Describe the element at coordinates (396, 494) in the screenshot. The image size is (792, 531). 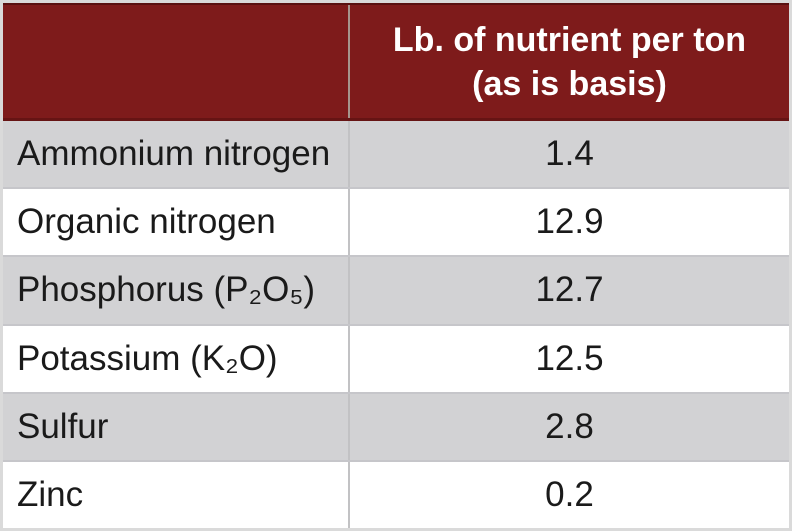
I see `table-row: Zinc 0.2` at that location.